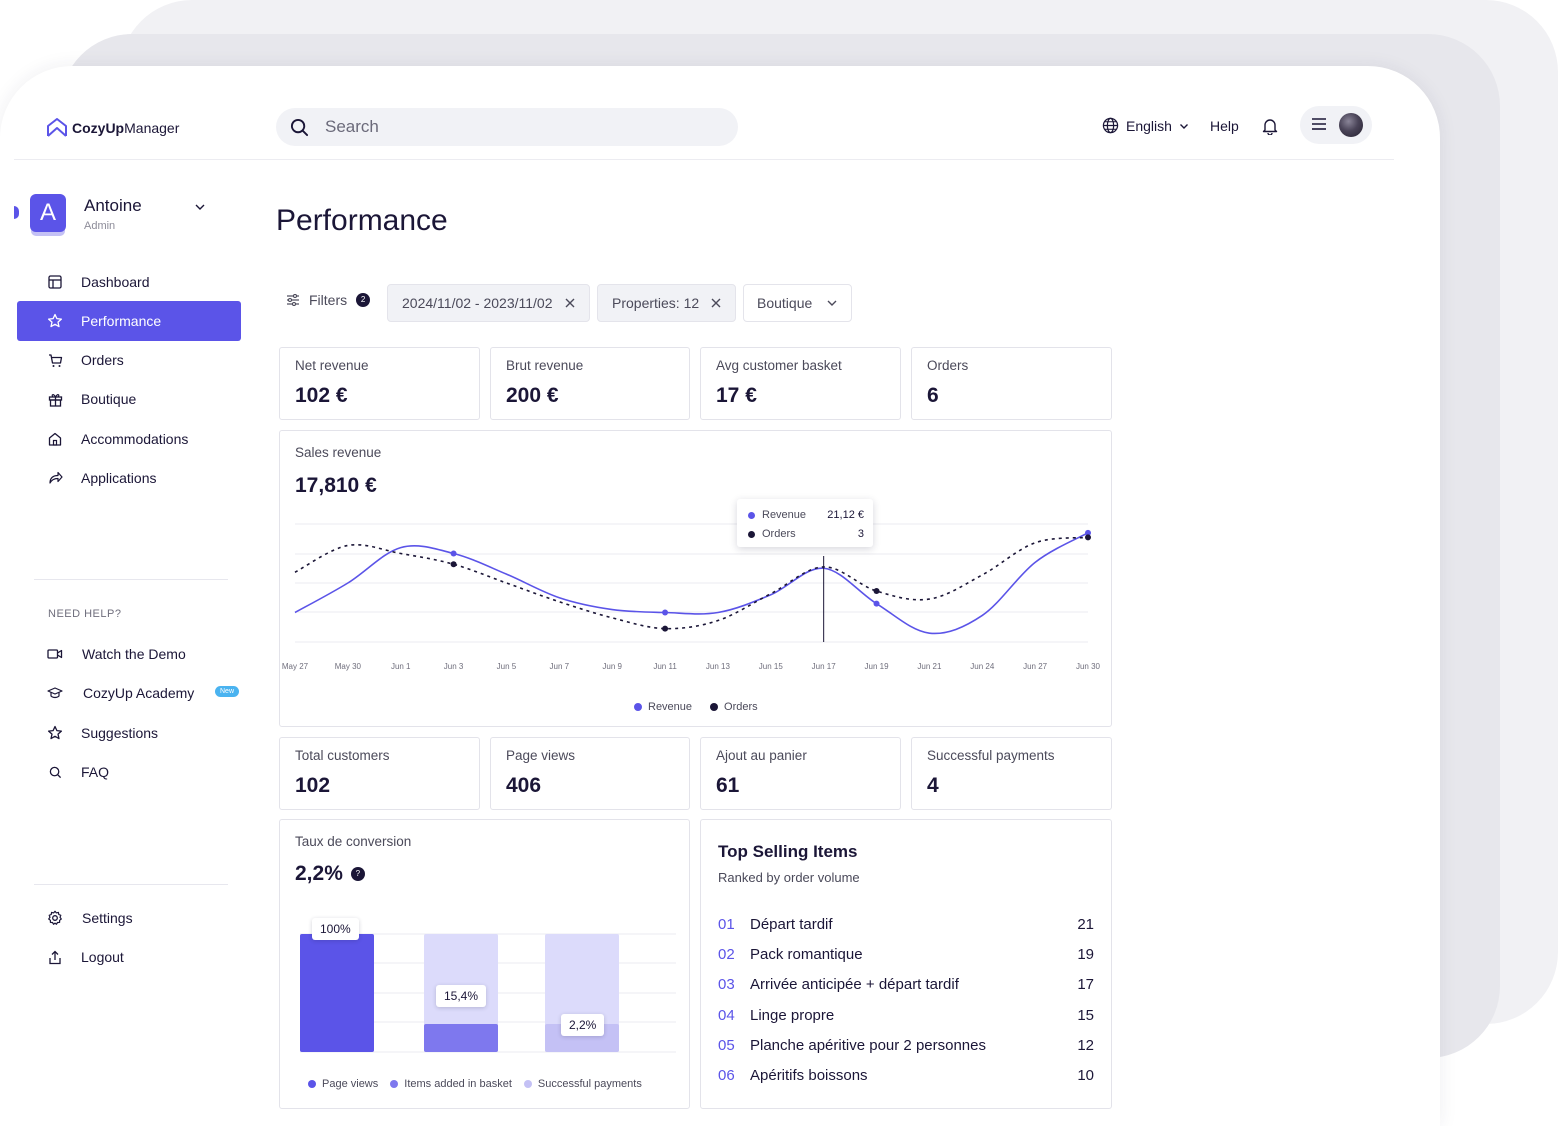 This screenshot has width=1558, height=1126. What do you see at coordinates (129, 957) in the screenshot?
I see `sidebar-item-logout: Logout` at bounding box center [129, 957].